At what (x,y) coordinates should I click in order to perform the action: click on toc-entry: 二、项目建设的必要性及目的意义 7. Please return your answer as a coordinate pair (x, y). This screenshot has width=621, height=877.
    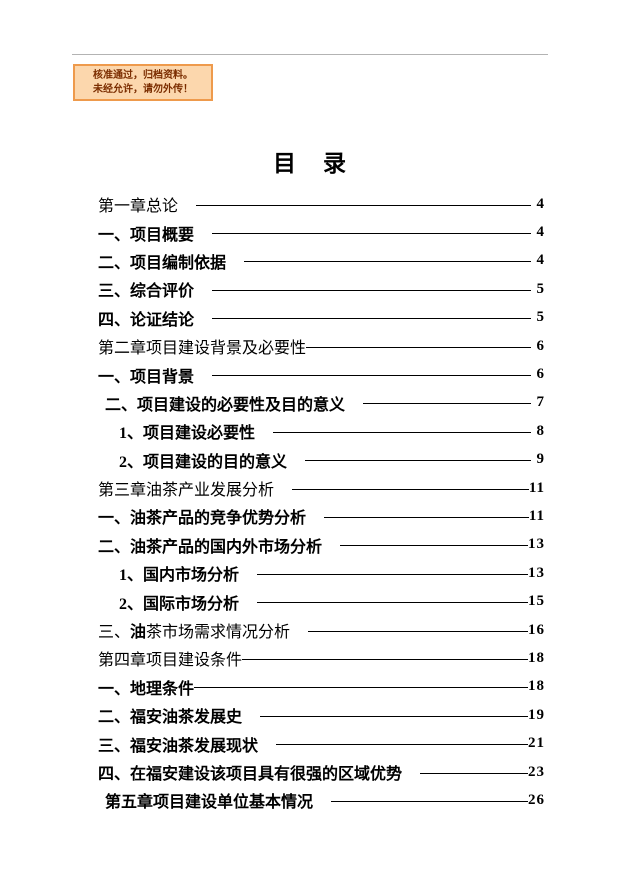
    Looking at the image, I should click on (310, 403).